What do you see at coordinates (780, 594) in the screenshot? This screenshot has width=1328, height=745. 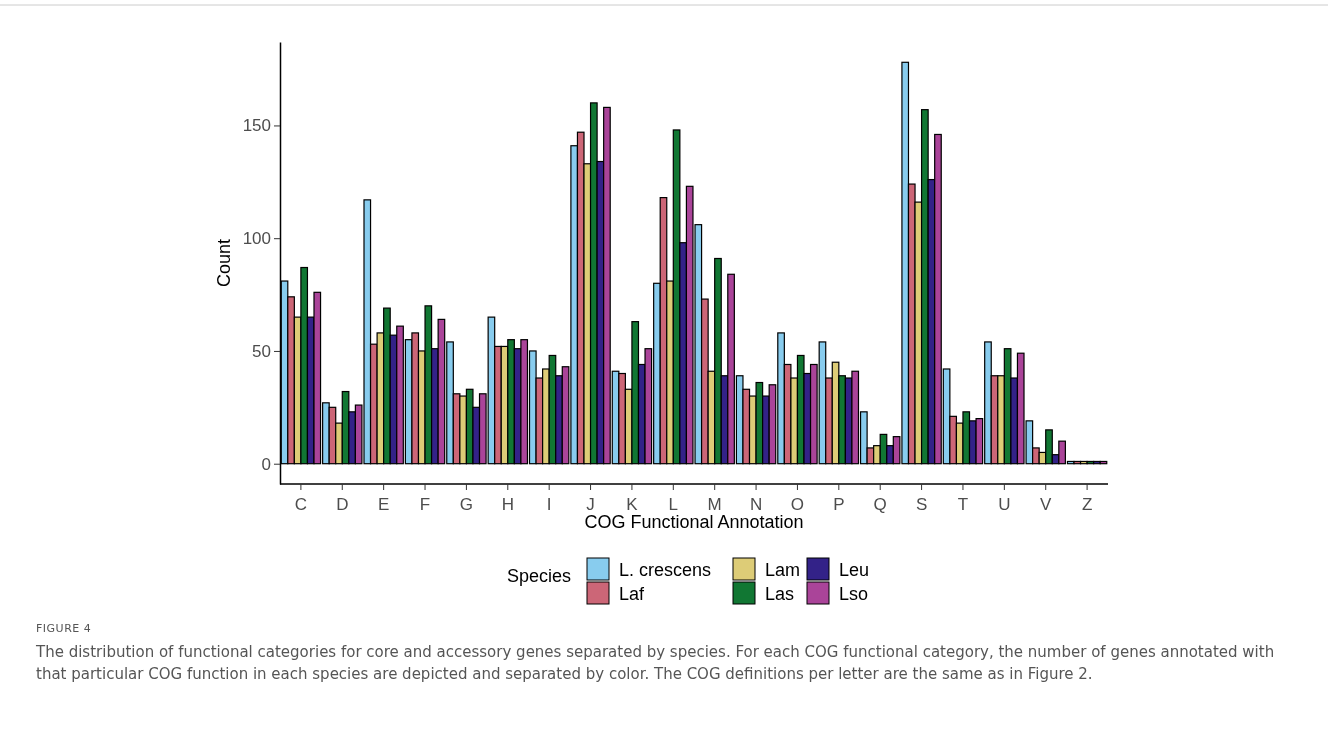 I see `legend-label: Las` at bounding box center [780, 594].